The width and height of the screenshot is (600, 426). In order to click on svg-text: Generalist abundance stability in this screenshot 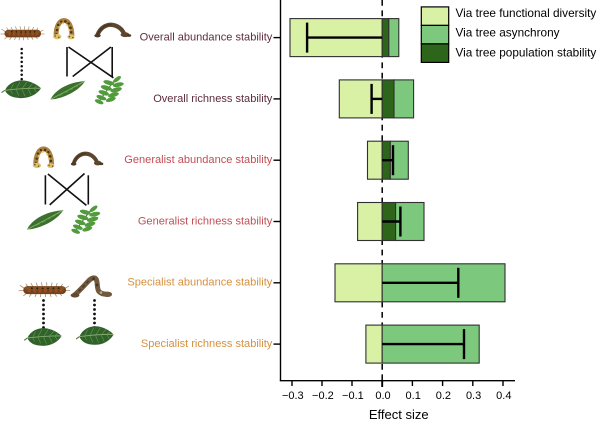, I will do `click(198, 160)`.